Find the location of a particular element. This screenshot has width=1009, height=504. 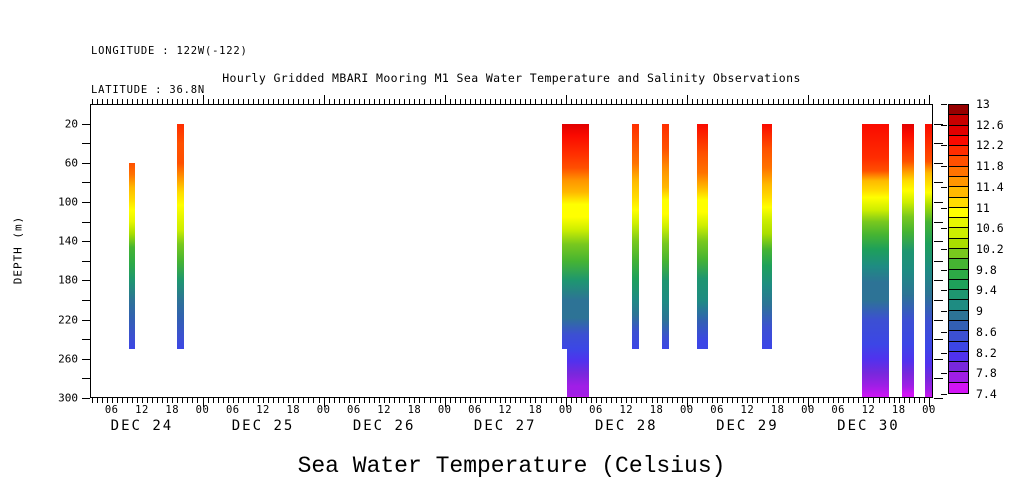

x-hour-label: 18 is located at coordinates (414, 410).